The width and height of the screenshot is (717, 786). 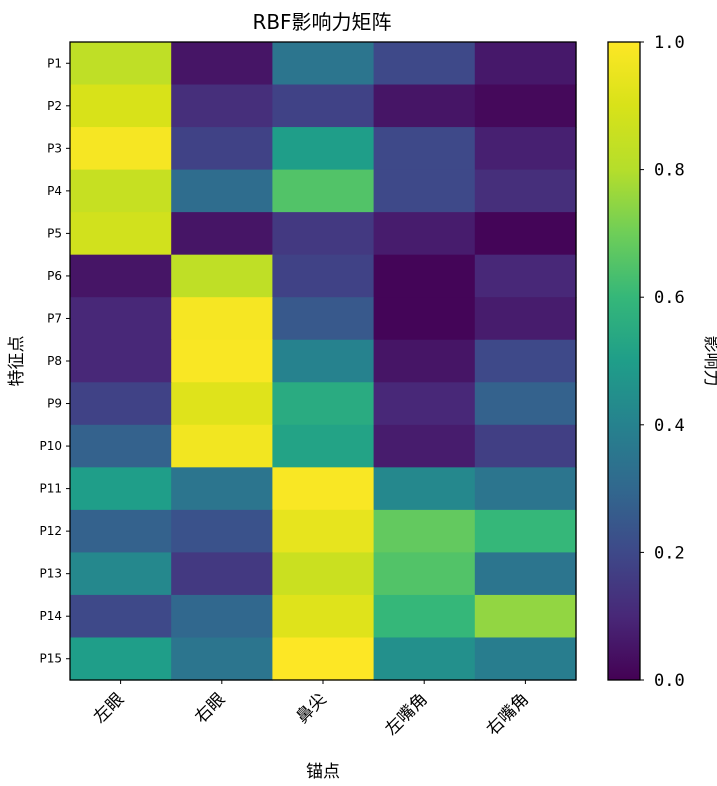 I want to click on y-axis-ticks: P1 P2 P3 P4 P5 P6 P7 P8 P9 P10 P11 P12 P13 P14 P15, so click(x=54, y=361).